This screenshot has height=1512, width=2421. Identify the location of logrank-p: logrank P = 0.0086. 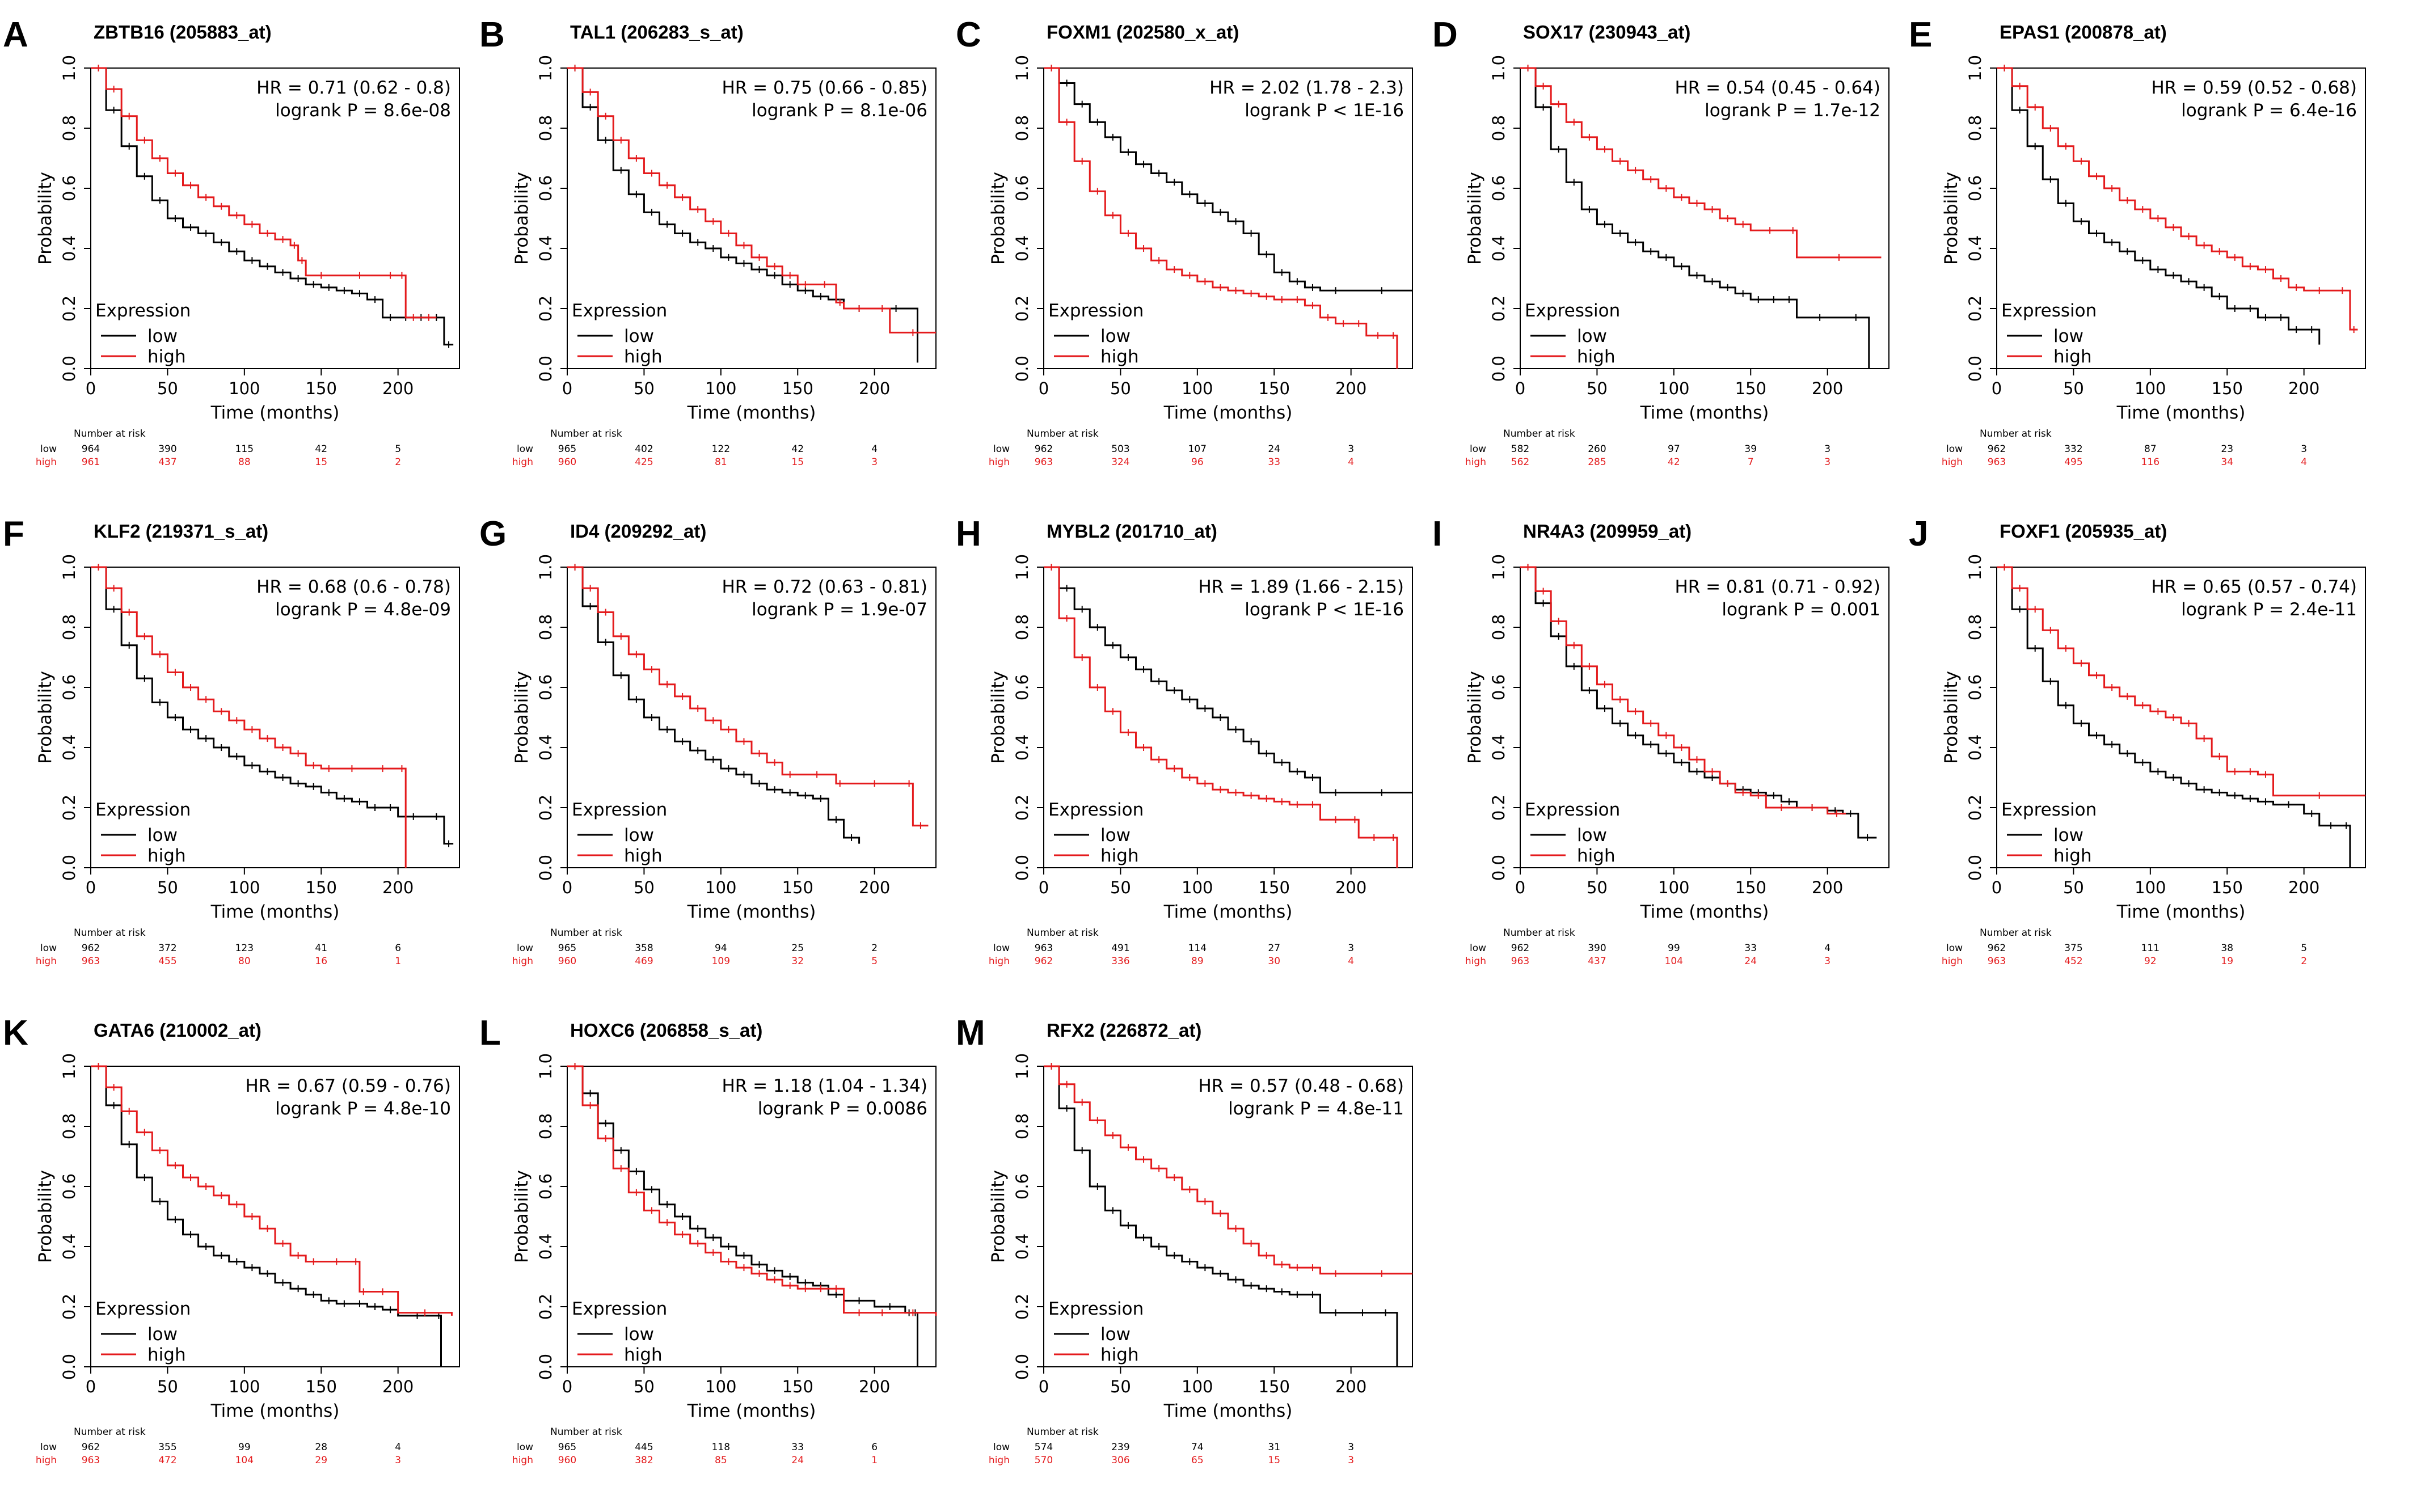
(842, 1109).